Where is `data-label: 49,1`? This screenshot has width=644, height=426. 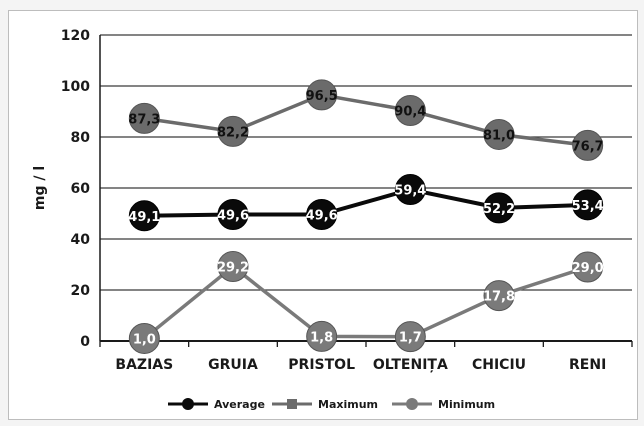 data-label: 49,1 is located at coordinates (144, 217).